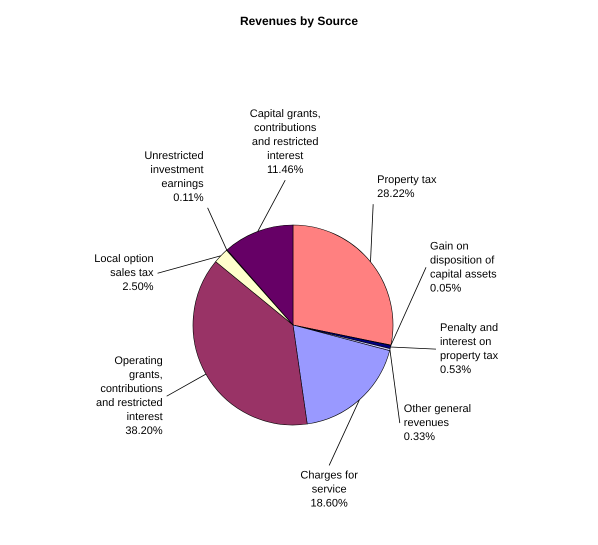  What do you see at coordinates (285, 170) in the screenshot?
I see `data-label: 11.46%` at bounding box center [285, 170].